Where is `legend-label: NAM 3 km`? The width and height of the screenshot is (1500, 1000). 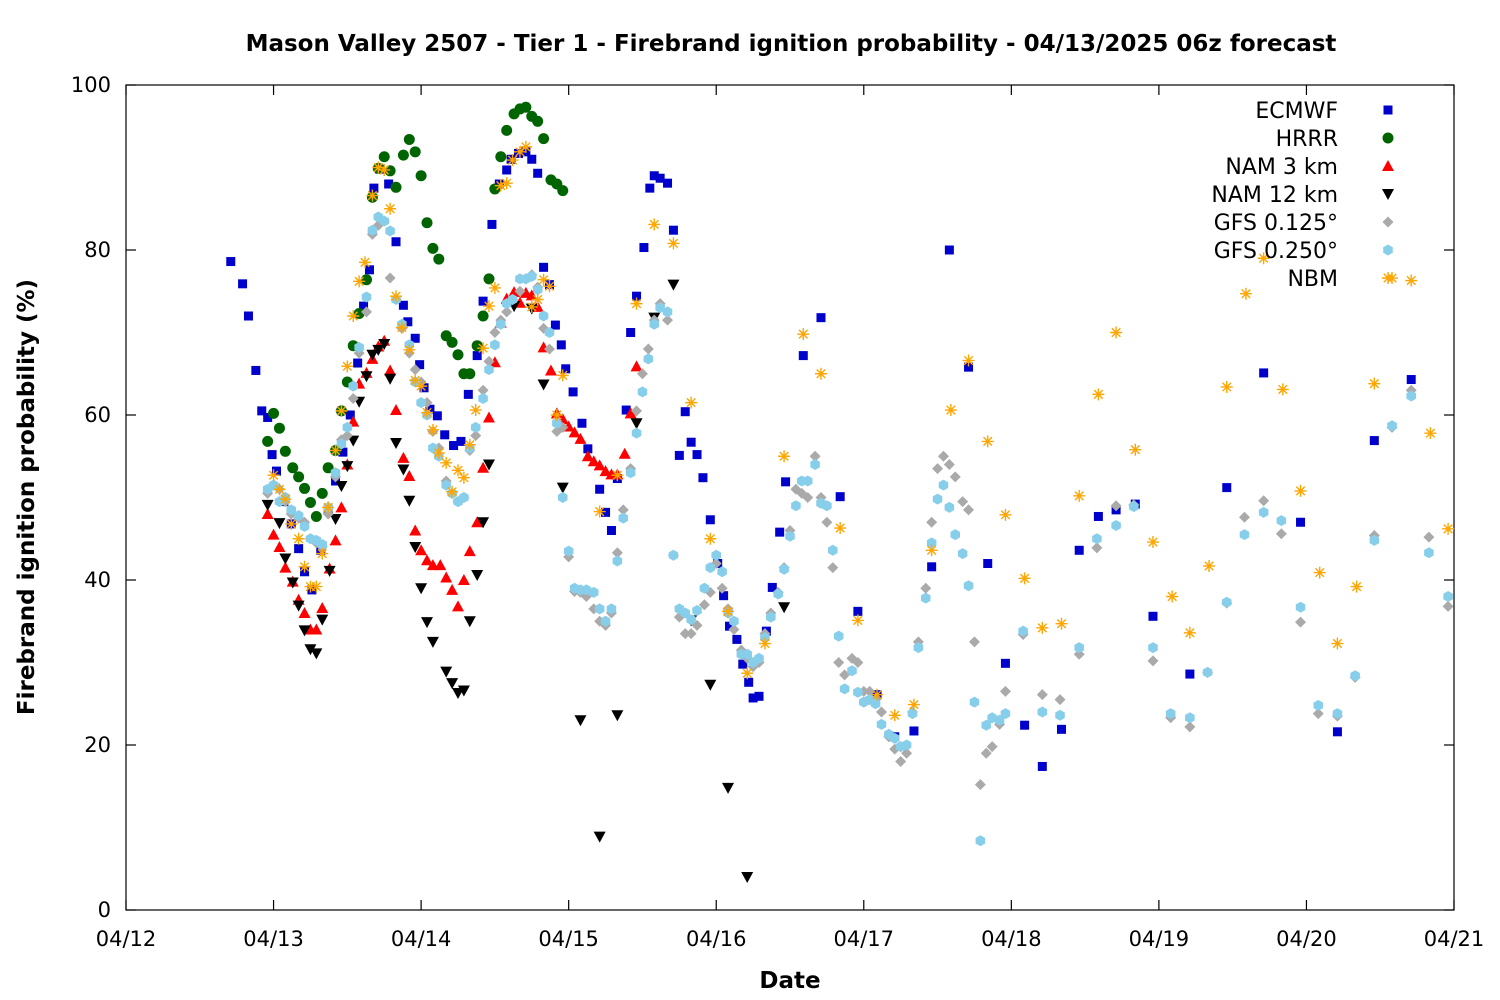
legend-label: NAM 3 km is located at coordinates (1281, 167).